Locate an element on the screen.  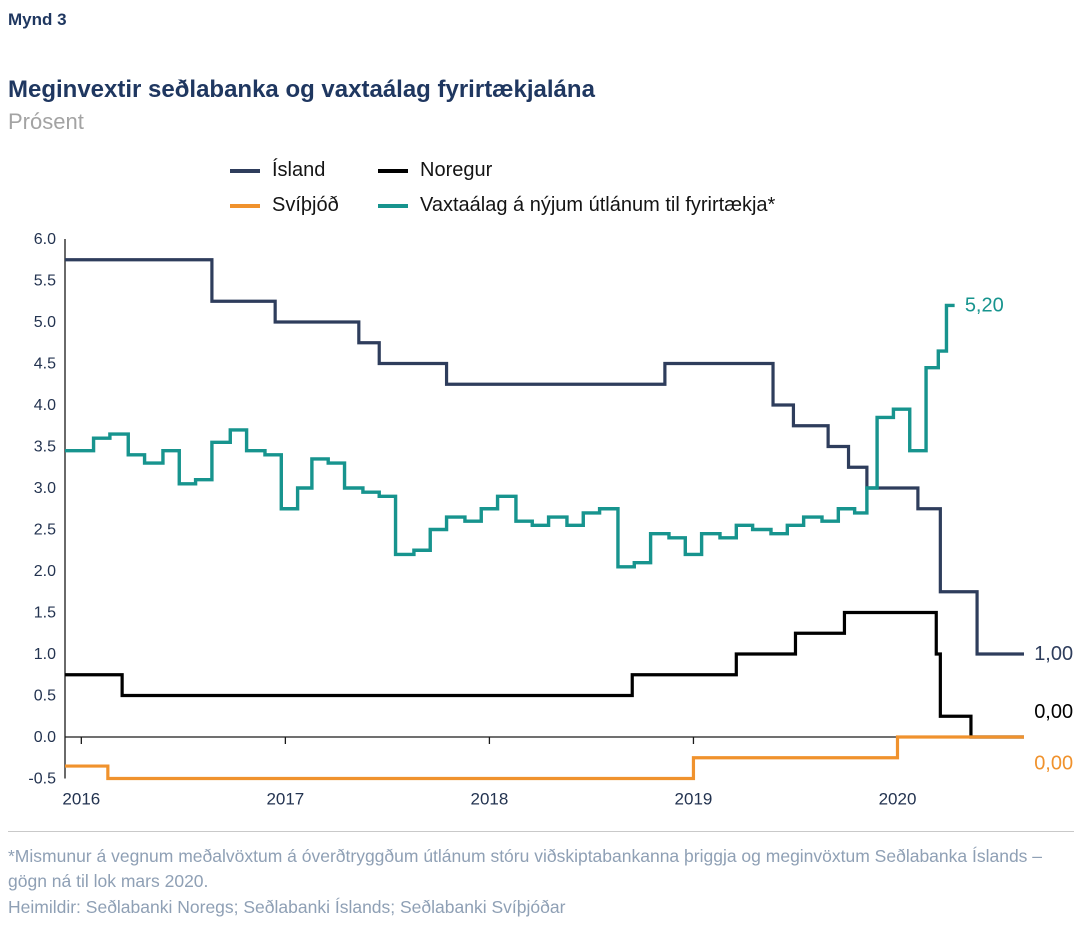
legend-item-noregur: Noregur is located at coordinates (730, 170).